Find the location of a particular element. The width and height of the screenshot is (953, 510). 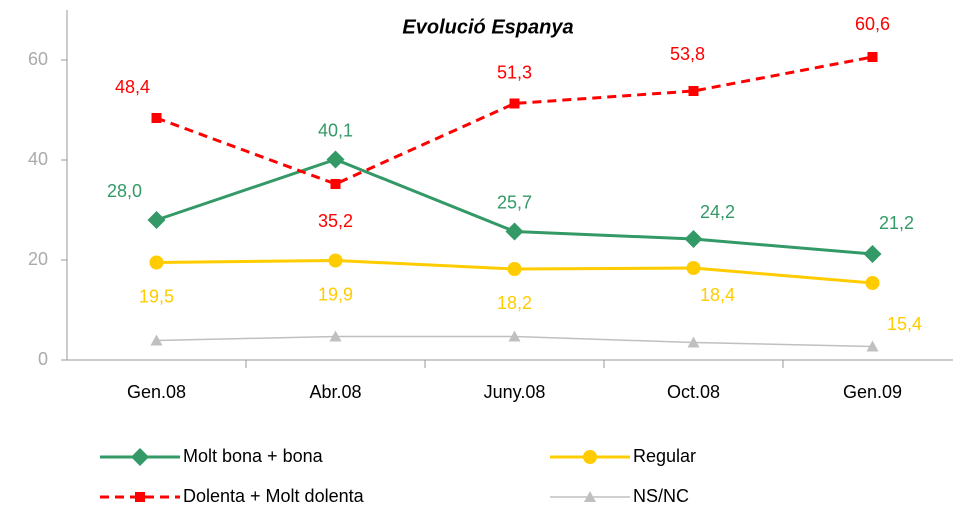

data-label: 19,9 is located at coordinates (335, 294).